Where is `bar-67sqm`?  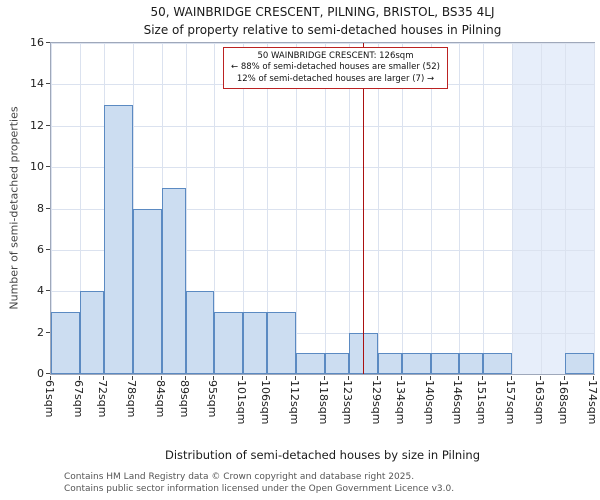
bar-67sqm is located at coordinates (91, 332).